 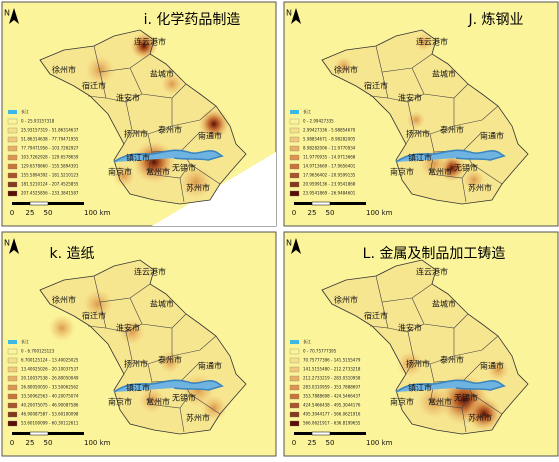 I want to click on legend-class-label: 40.20075075 - 46.90087586, so click(x=50, y=405).